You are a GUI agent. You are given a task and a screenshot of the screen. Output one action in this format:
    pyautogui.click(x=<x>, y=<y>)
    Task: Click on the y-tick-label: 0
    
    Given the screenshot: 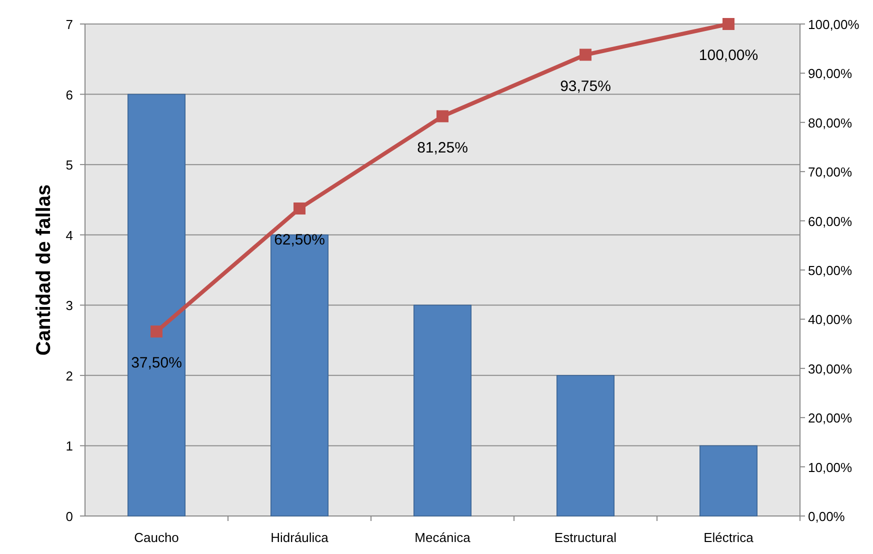 What is the action you would take?
    pyautogui.click(x=69, y=516)
    